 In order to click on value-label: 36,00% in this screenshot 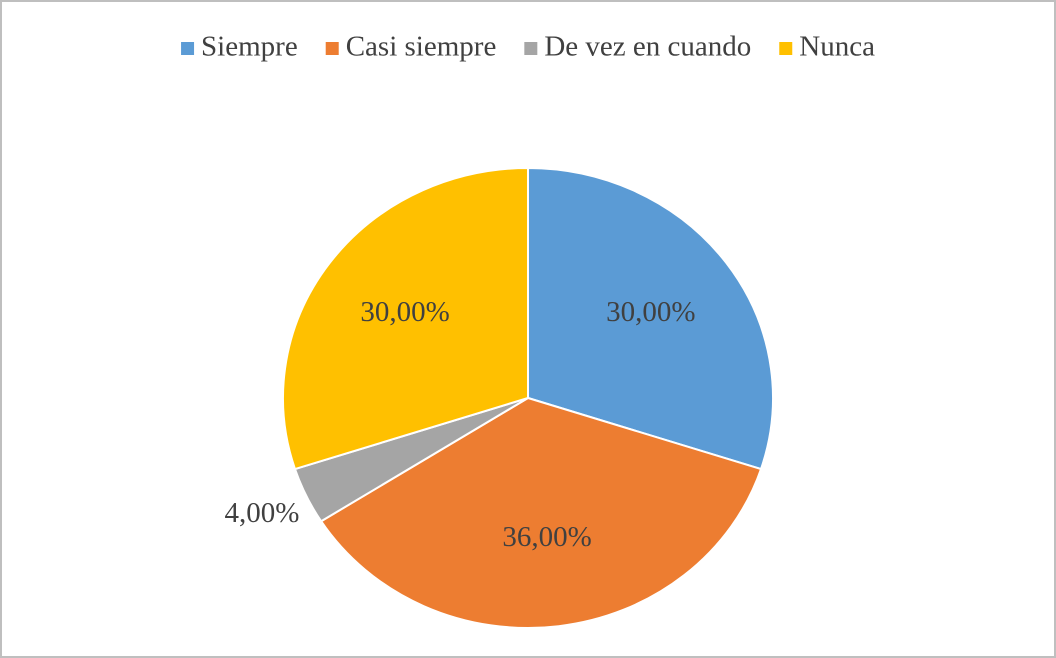, I will do `click(546, 537)`.